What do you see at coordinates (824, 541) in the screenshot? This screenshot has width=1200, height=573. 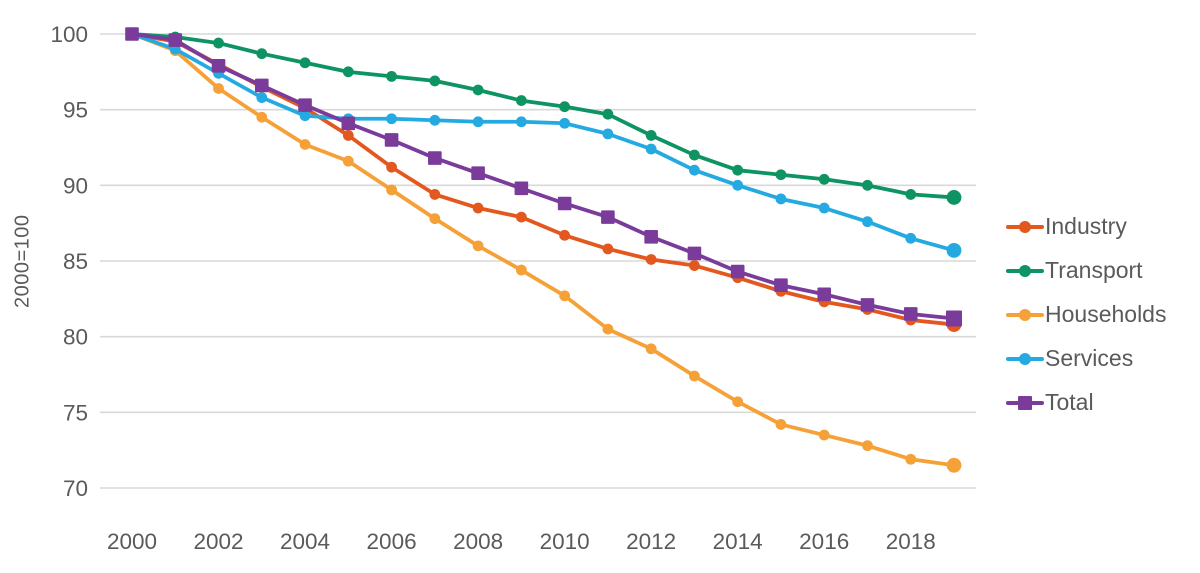 I see `x-tick-label-2016: 2016` at bounding box center [824, 541].